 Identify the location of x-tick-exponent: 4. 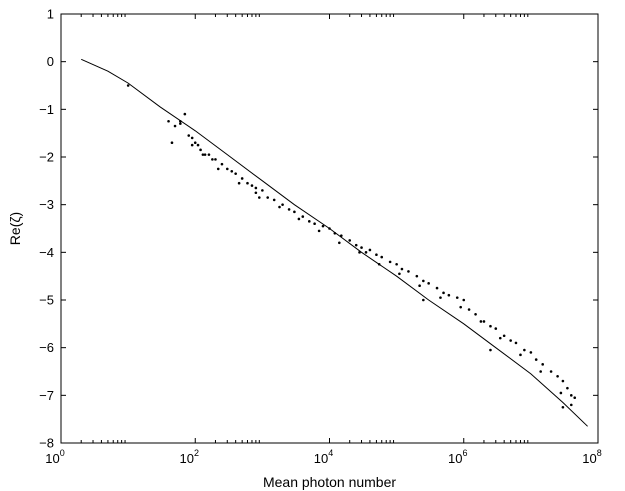
(330, 453).